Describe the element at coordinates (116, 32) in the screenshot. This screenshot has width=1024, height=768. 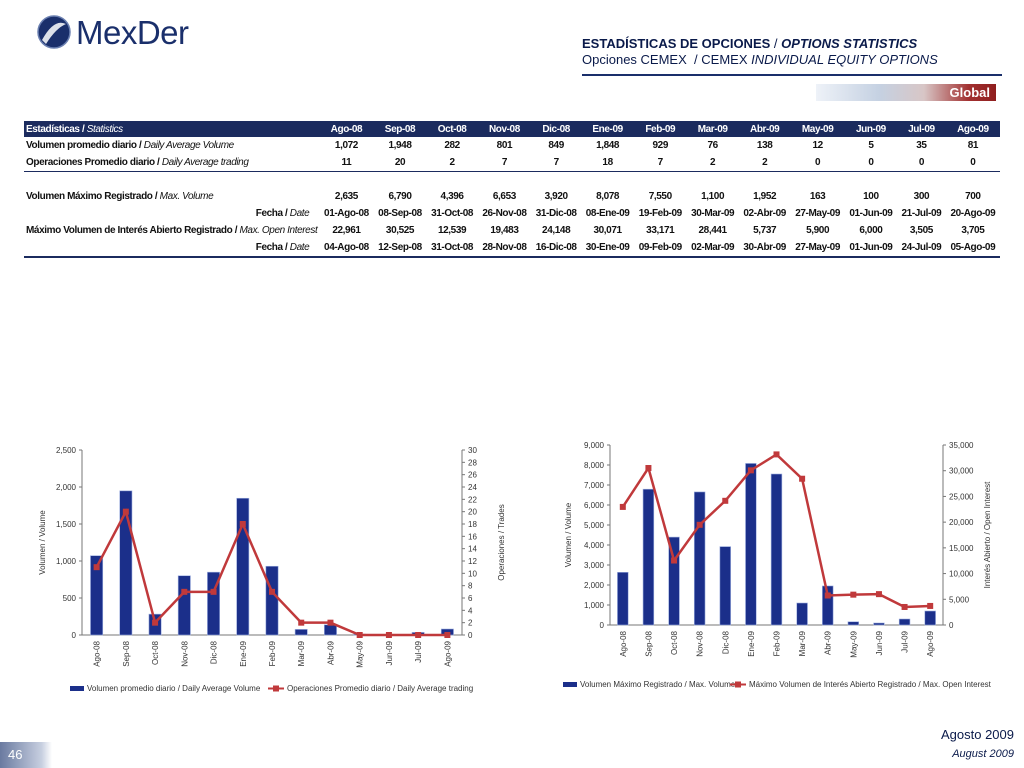
I see `mexder-logo: MexDer` at that location.